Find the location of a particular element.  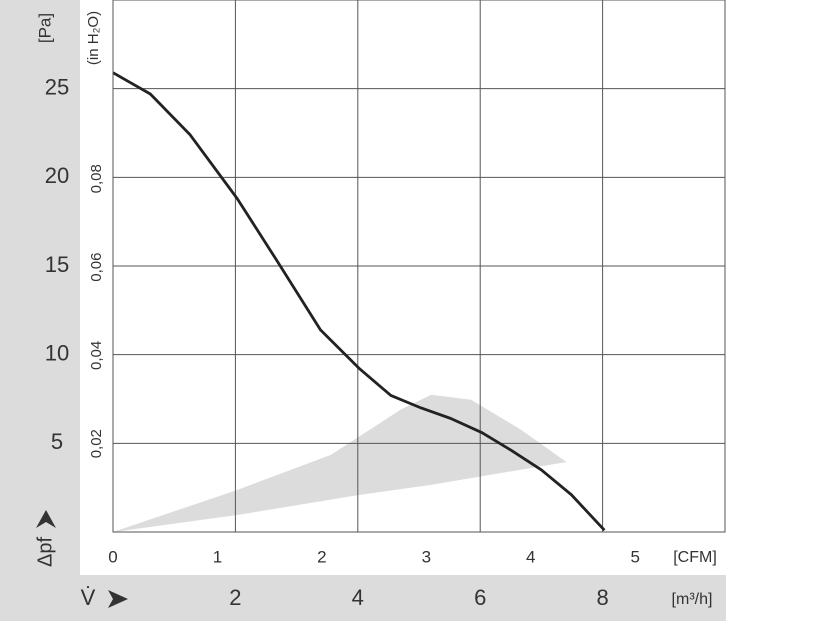

y2-tick-label: 0,08 is located at coordinates (96, 178).